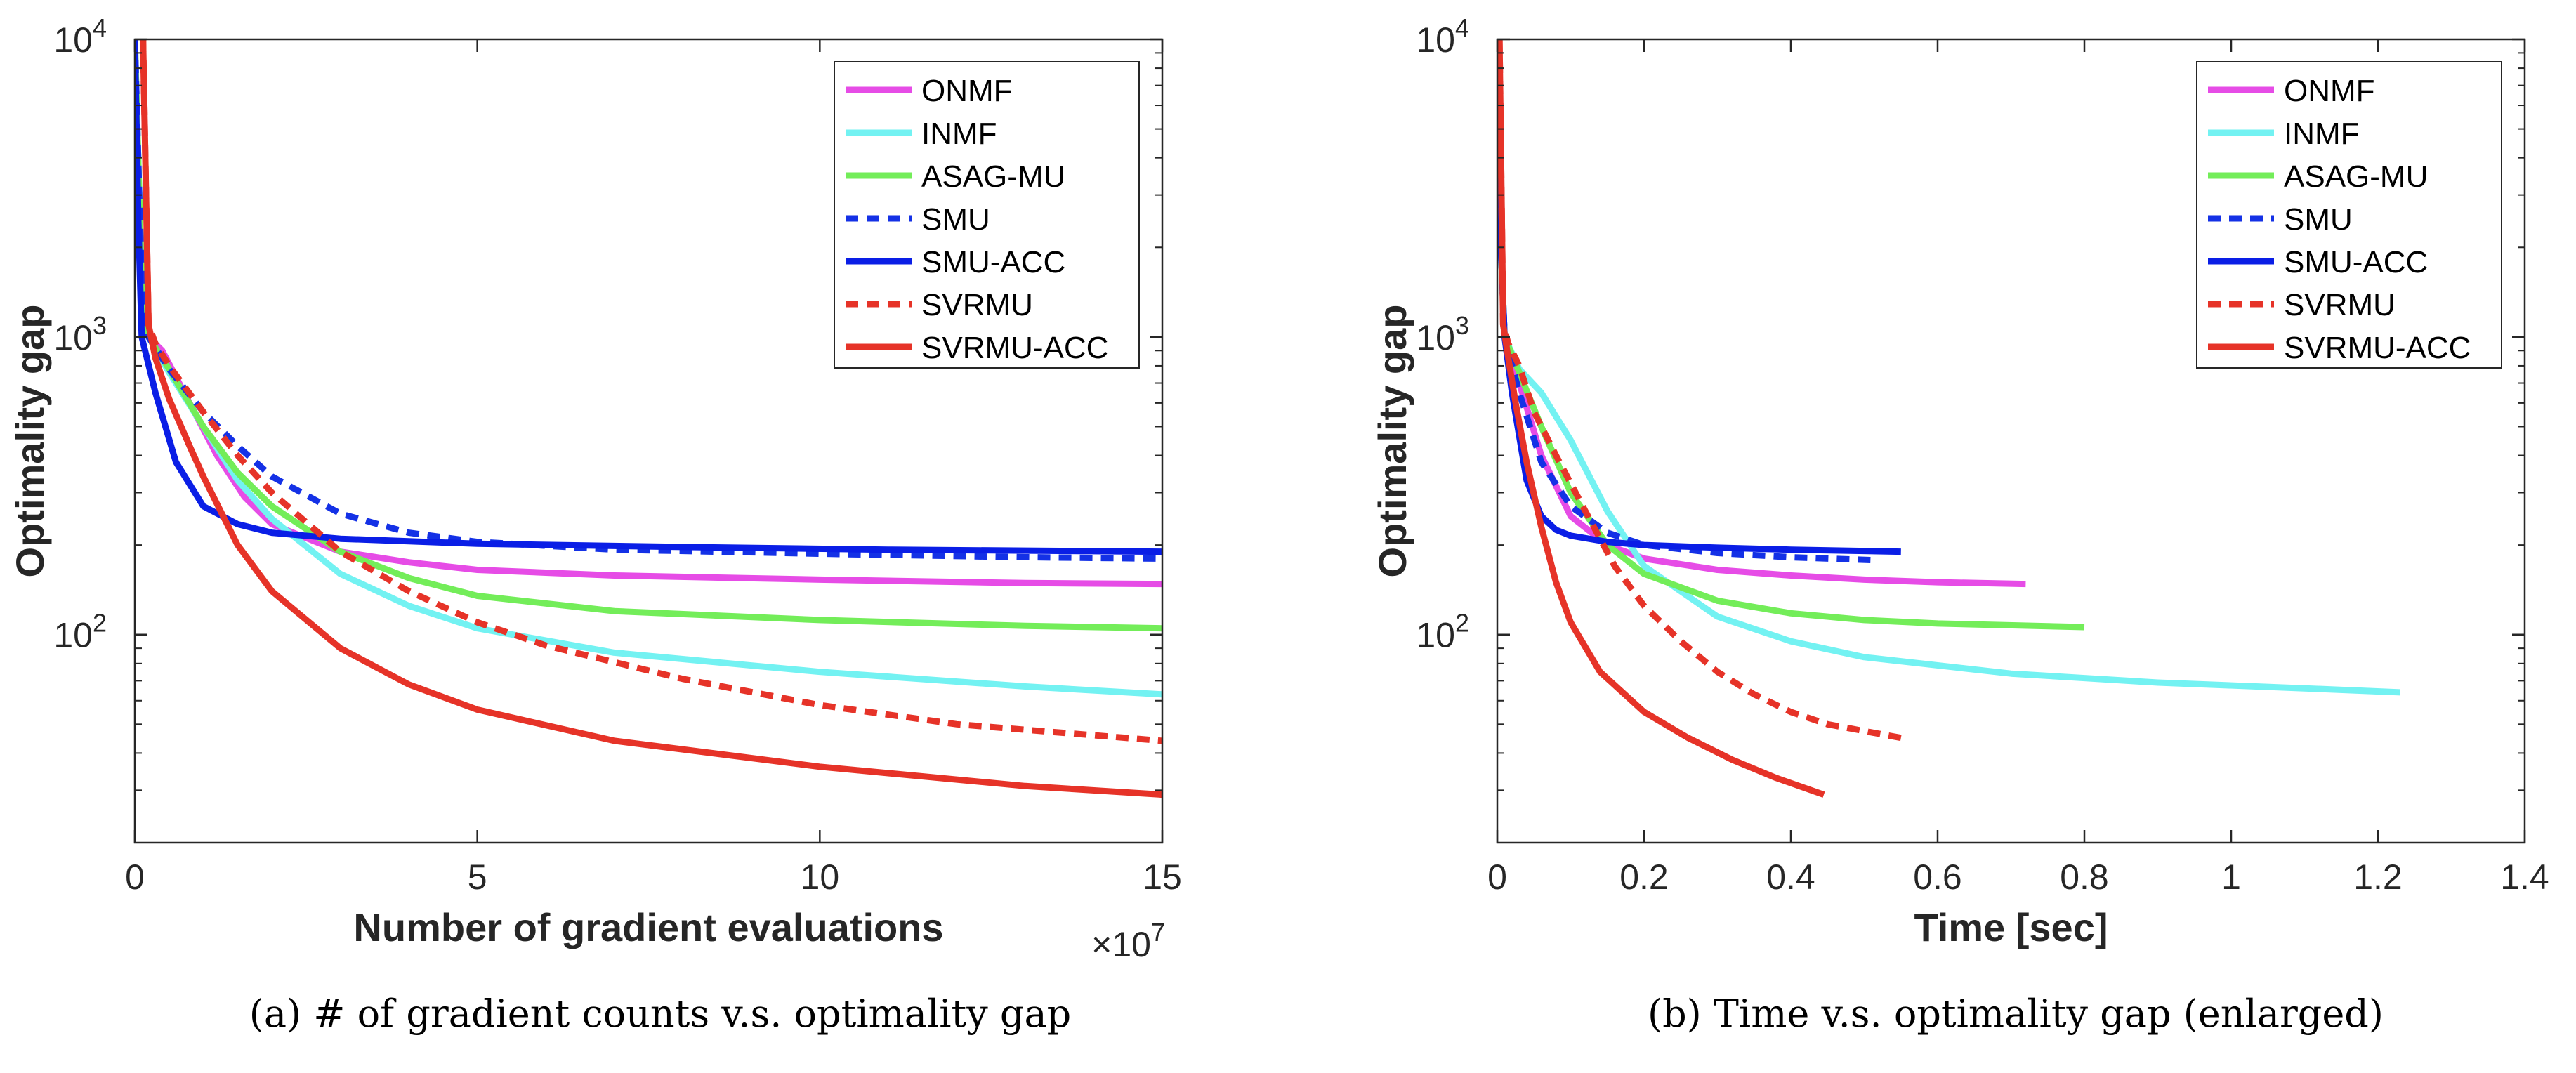  I want to click on x-multiplier-label: ×10⁷, so click(1128, 941).